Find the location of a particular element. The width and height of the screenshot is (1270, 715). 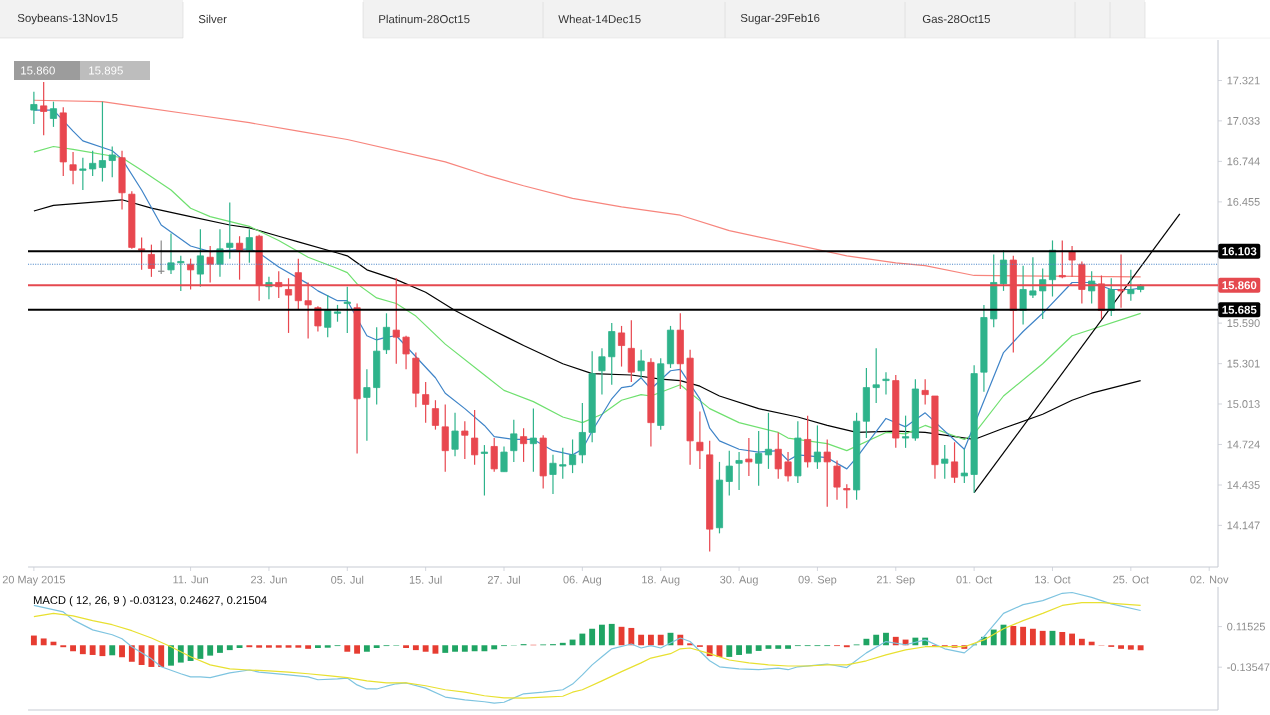

y-tick-label: 17.033 is located at coordinates (1243, 121).